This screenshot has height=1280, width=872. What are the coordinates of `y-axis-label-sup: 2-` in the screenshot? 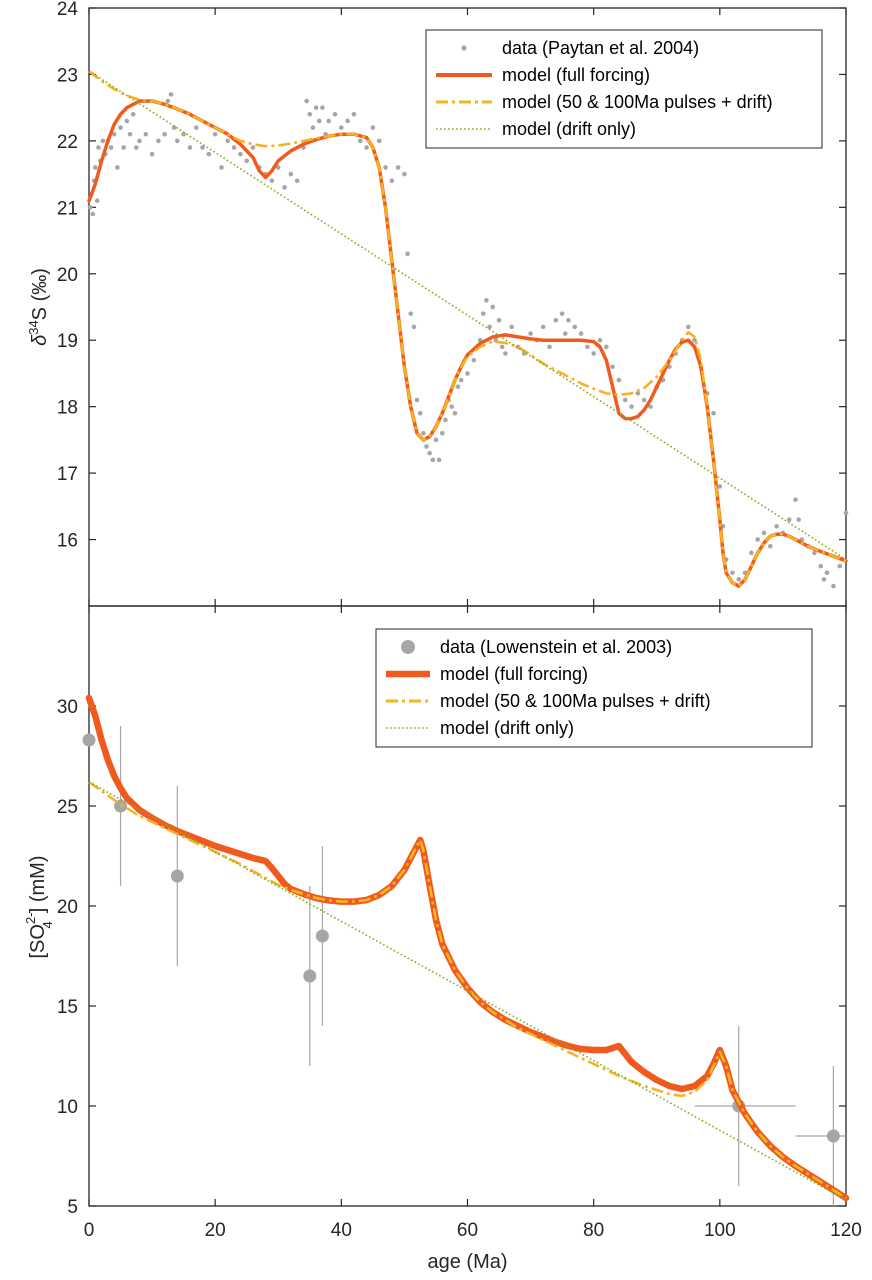 It's located at (30, 918).